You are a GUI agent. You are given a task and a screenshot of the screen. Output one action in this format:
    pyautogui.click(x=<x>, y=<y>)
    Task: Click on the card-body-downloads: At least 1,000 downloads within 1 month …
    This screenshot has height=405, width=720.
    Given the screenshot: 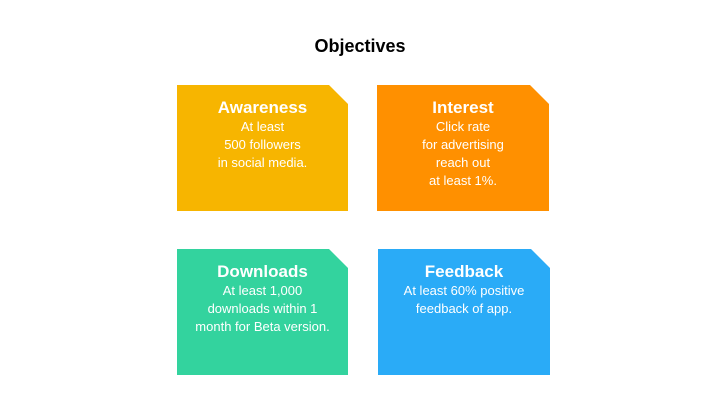 What is the action you would take?
    pyautogui.click(x=262, y=309)
    